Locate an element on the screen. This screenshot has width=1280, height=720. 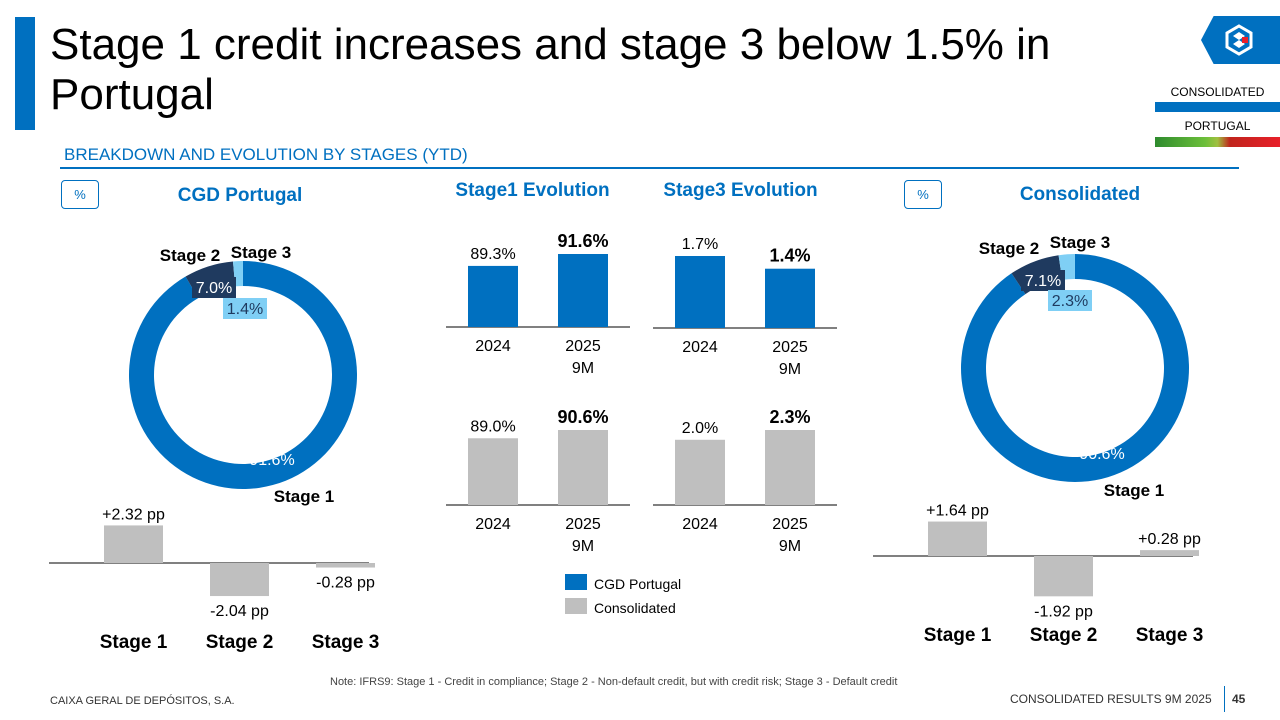
cgd-portugal-donut-label-stage-3: Stage 3 is located at coordinates (261, 252).